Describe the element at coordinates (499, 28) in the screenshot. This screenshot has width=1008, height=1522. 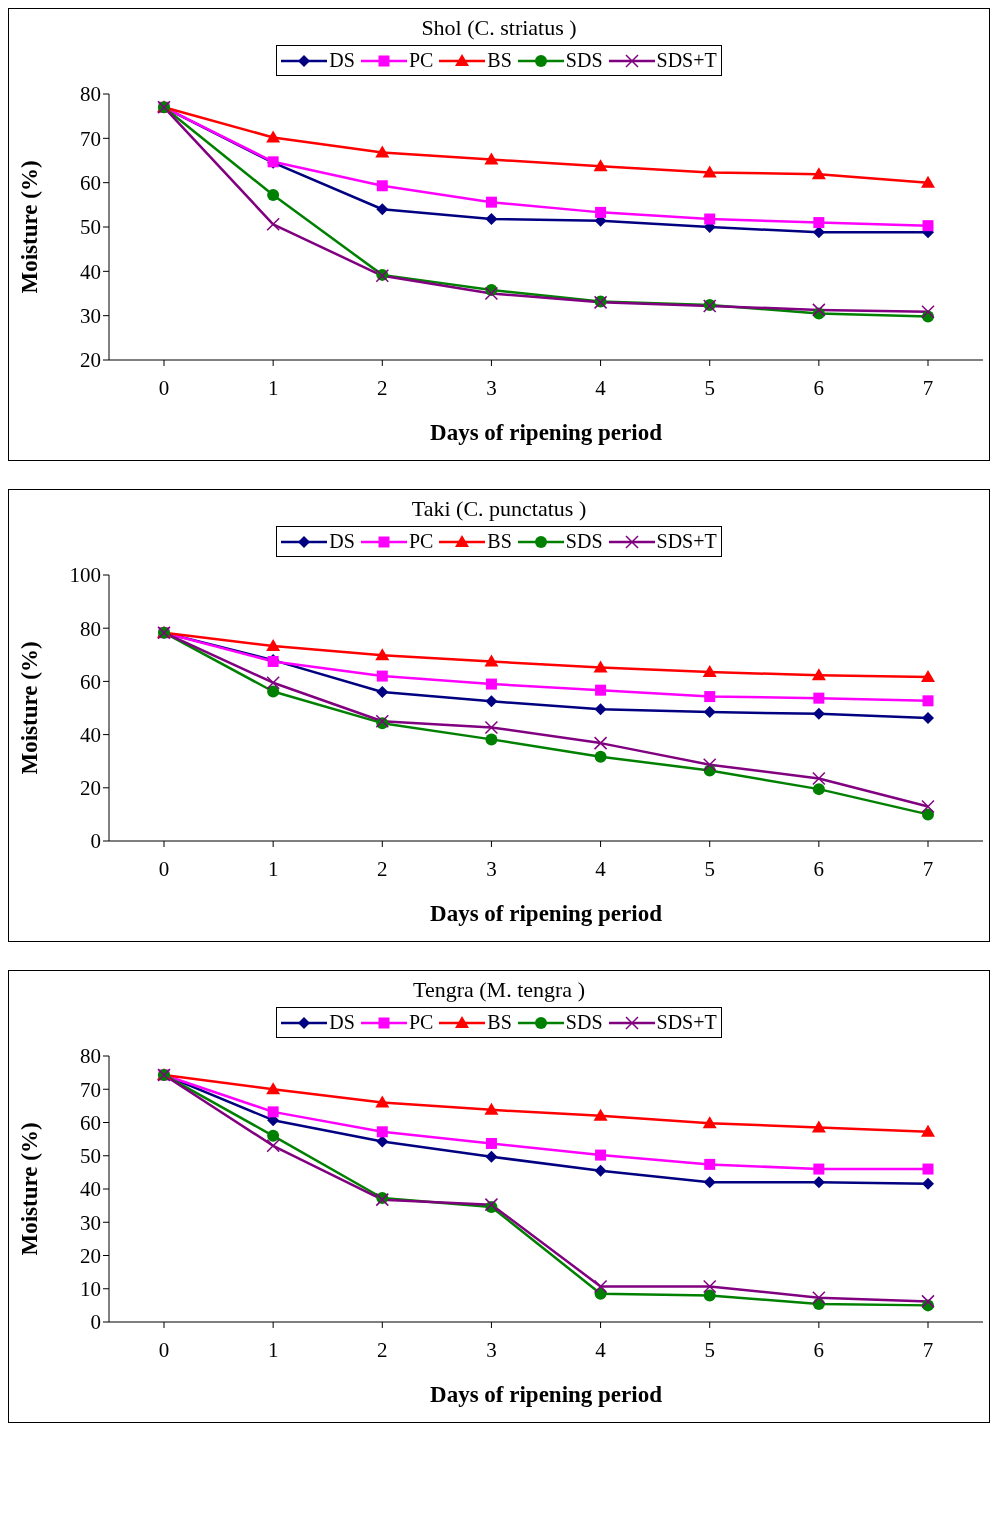
I see `chart-title: Shol (C. striatus )` at that location.